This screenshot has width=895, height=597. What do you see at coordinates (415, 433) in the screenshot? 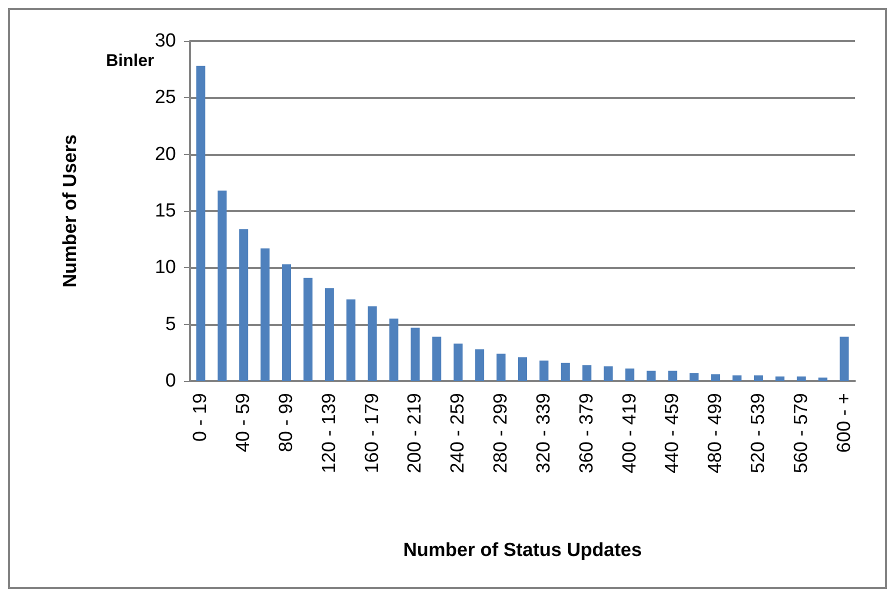
I see `x-tick-label: 200 - 219` at bounding box center [415, 433].